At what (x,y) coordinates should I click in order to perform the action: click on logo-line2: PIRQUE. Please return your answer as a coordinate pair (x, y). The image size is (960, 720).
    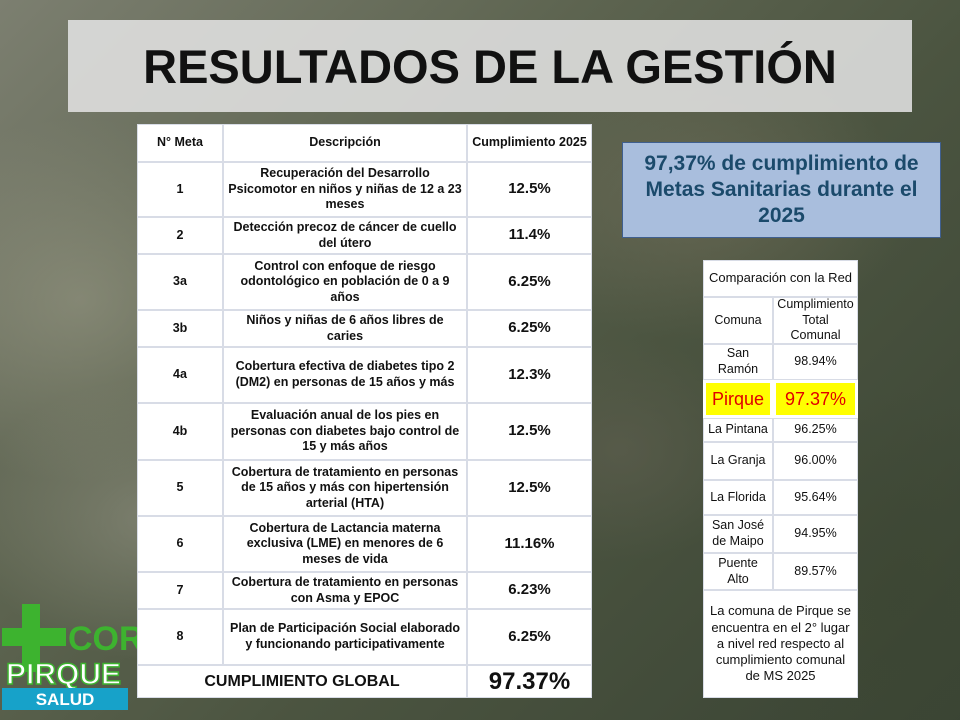
    Looking at the image, I should click on (63, 674).